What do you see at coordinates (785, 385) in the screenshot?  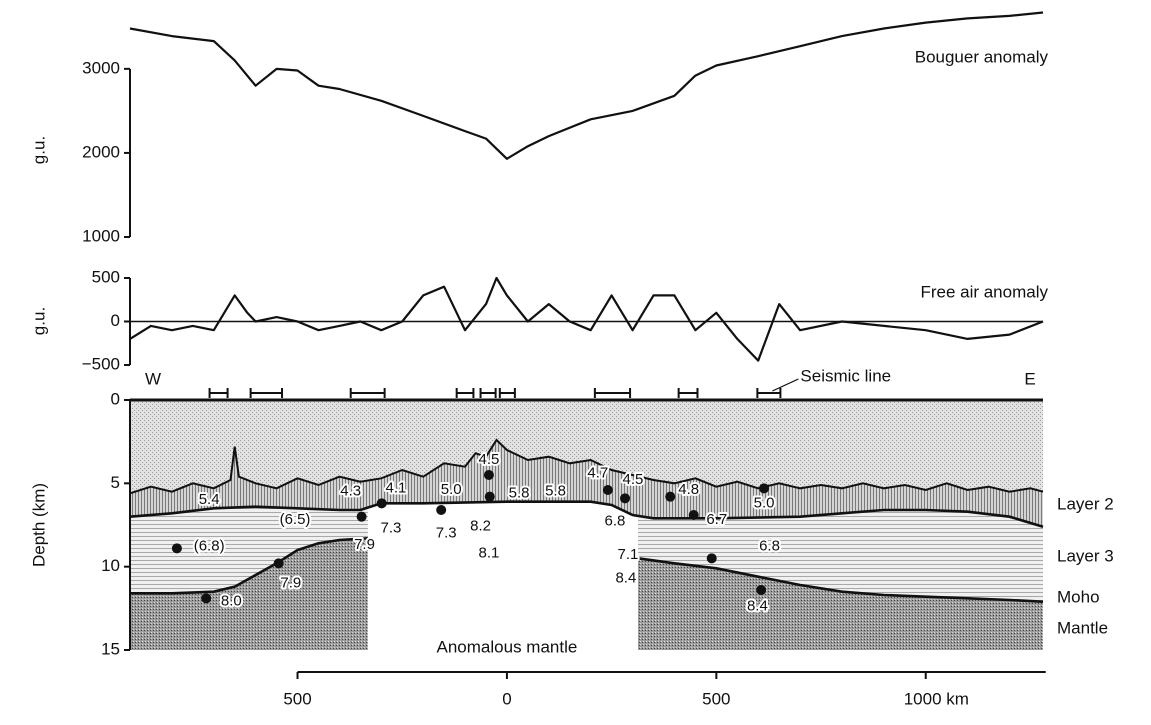 I see `leader` at bounding box center [785, 385].